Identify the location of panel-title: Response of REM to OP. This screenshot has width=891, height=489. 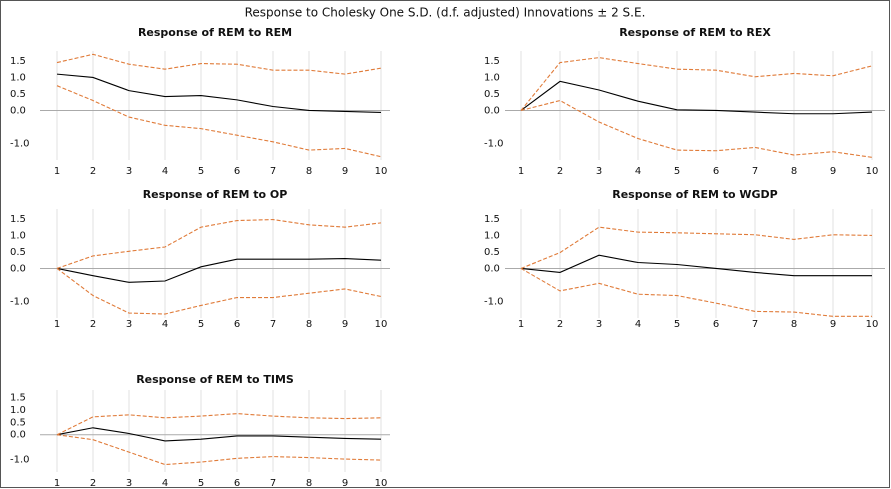
(215, 194).